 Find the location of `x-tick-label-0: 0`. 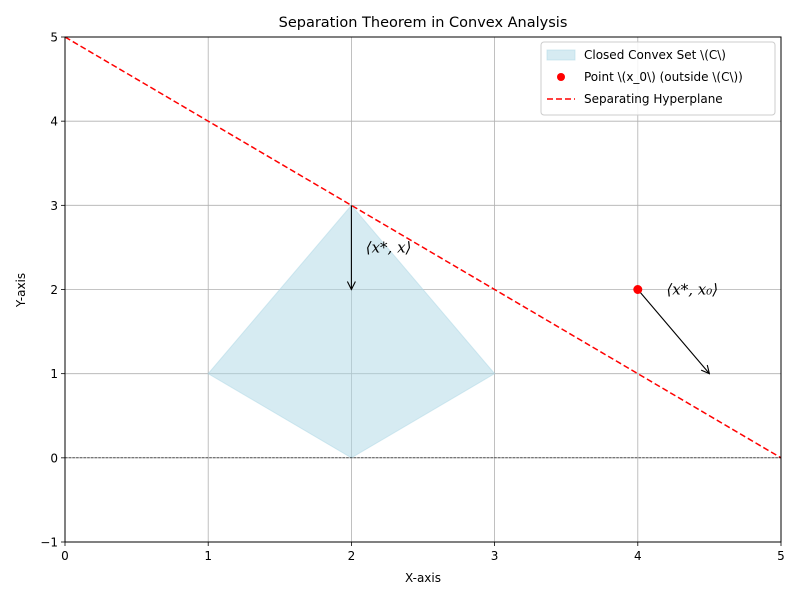

x-tick-label-0: 0 is located at coordinates (65, 556).